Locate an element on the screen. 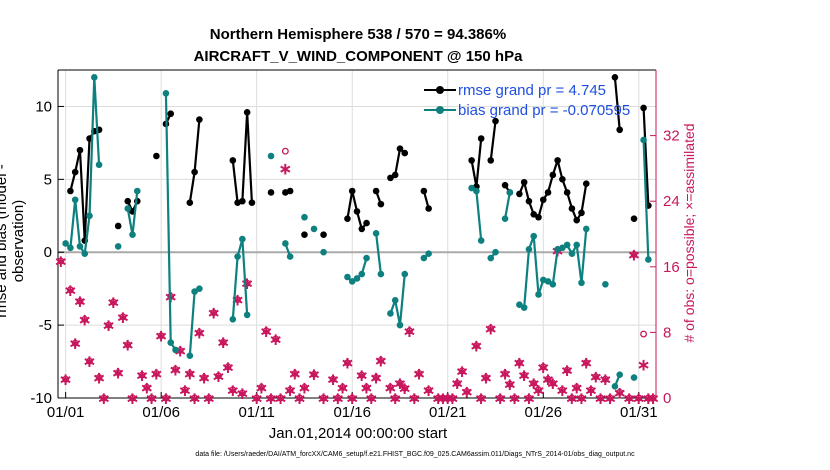  chart-subtitle: AIRCRAFT_V_WIND_COMPONENT @ 150 hPa is located at coordinates (358, 56).